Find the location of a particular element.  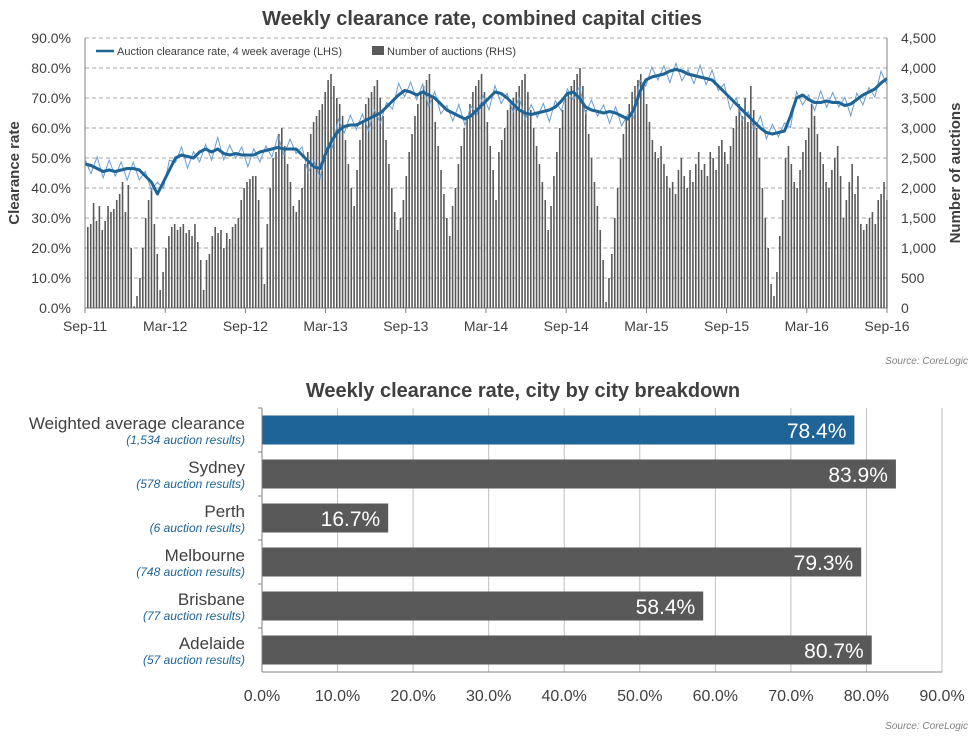

x-tick-label: Sep-15 is located at coordinates (726, 326).